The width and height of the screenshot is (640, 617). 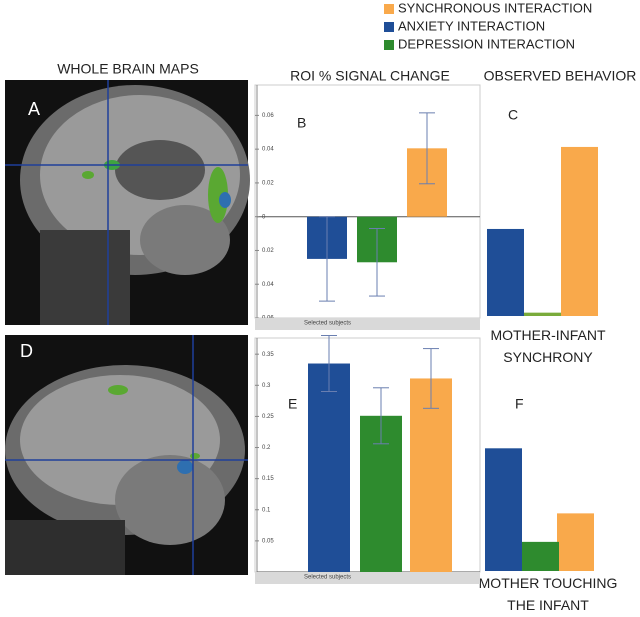 I want to click on y-tick-label: 0.15, so click(x=268, y=479).